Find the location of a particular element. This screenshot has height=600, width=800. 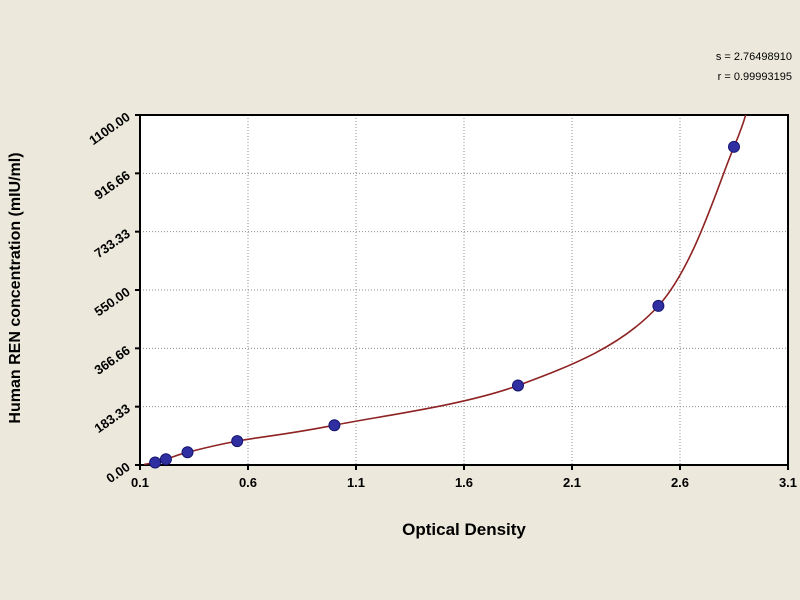

x-tick-label: 2.6 is located at coordinates (680, 482).